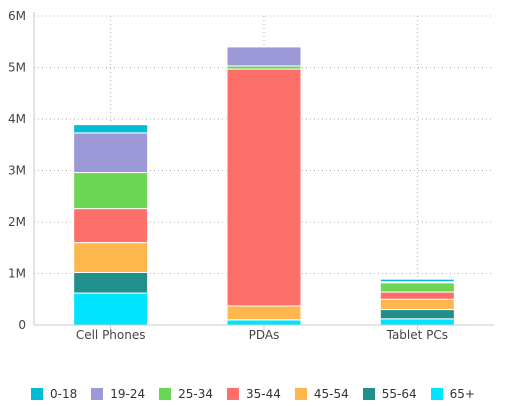 The height and width of the screenshot is (406, 506). I want to click on legend-label: 55-64, so click(399, 394).